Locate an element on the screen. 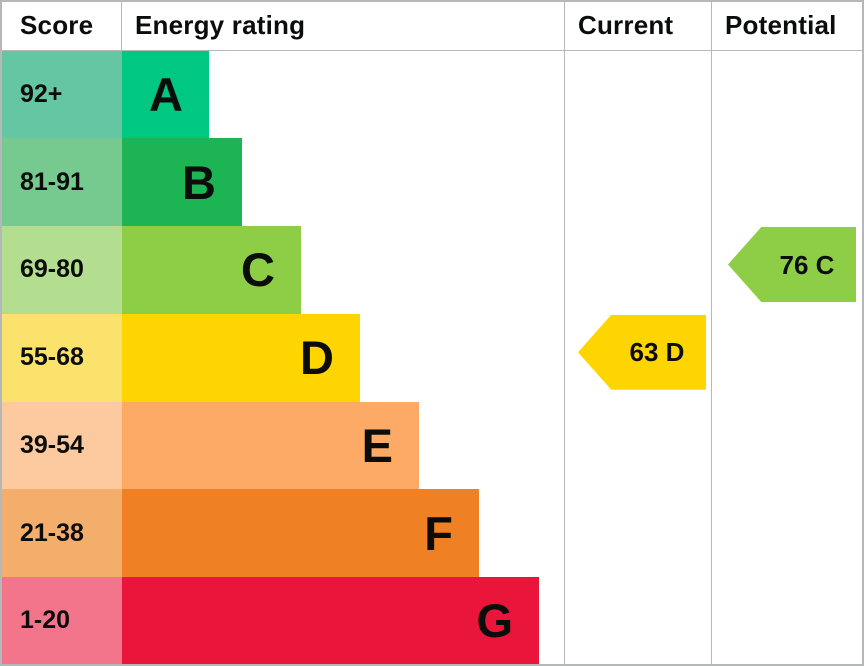  band-row: 92+ A is located at coordinates (432, 94).